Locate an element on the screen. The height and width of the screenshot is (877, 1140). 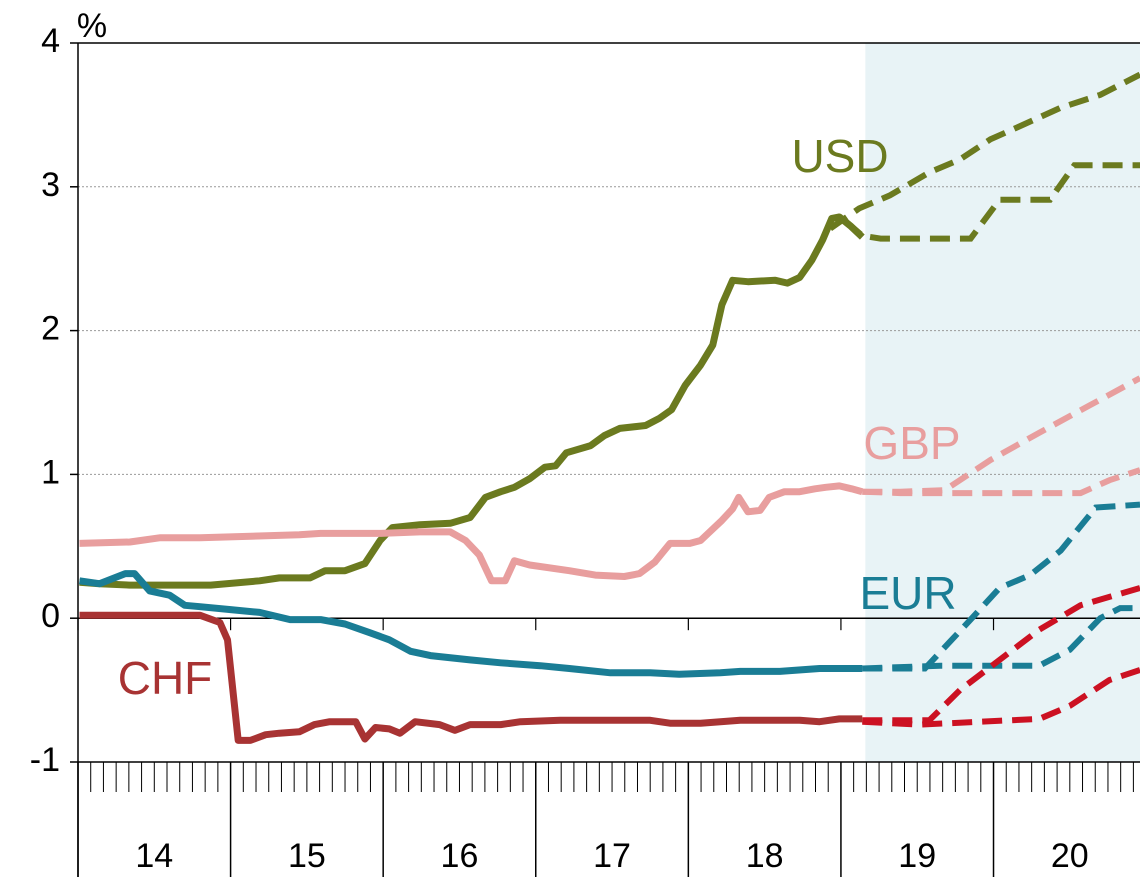
x-tick-label: 14 is located at coordinates (154, 856).